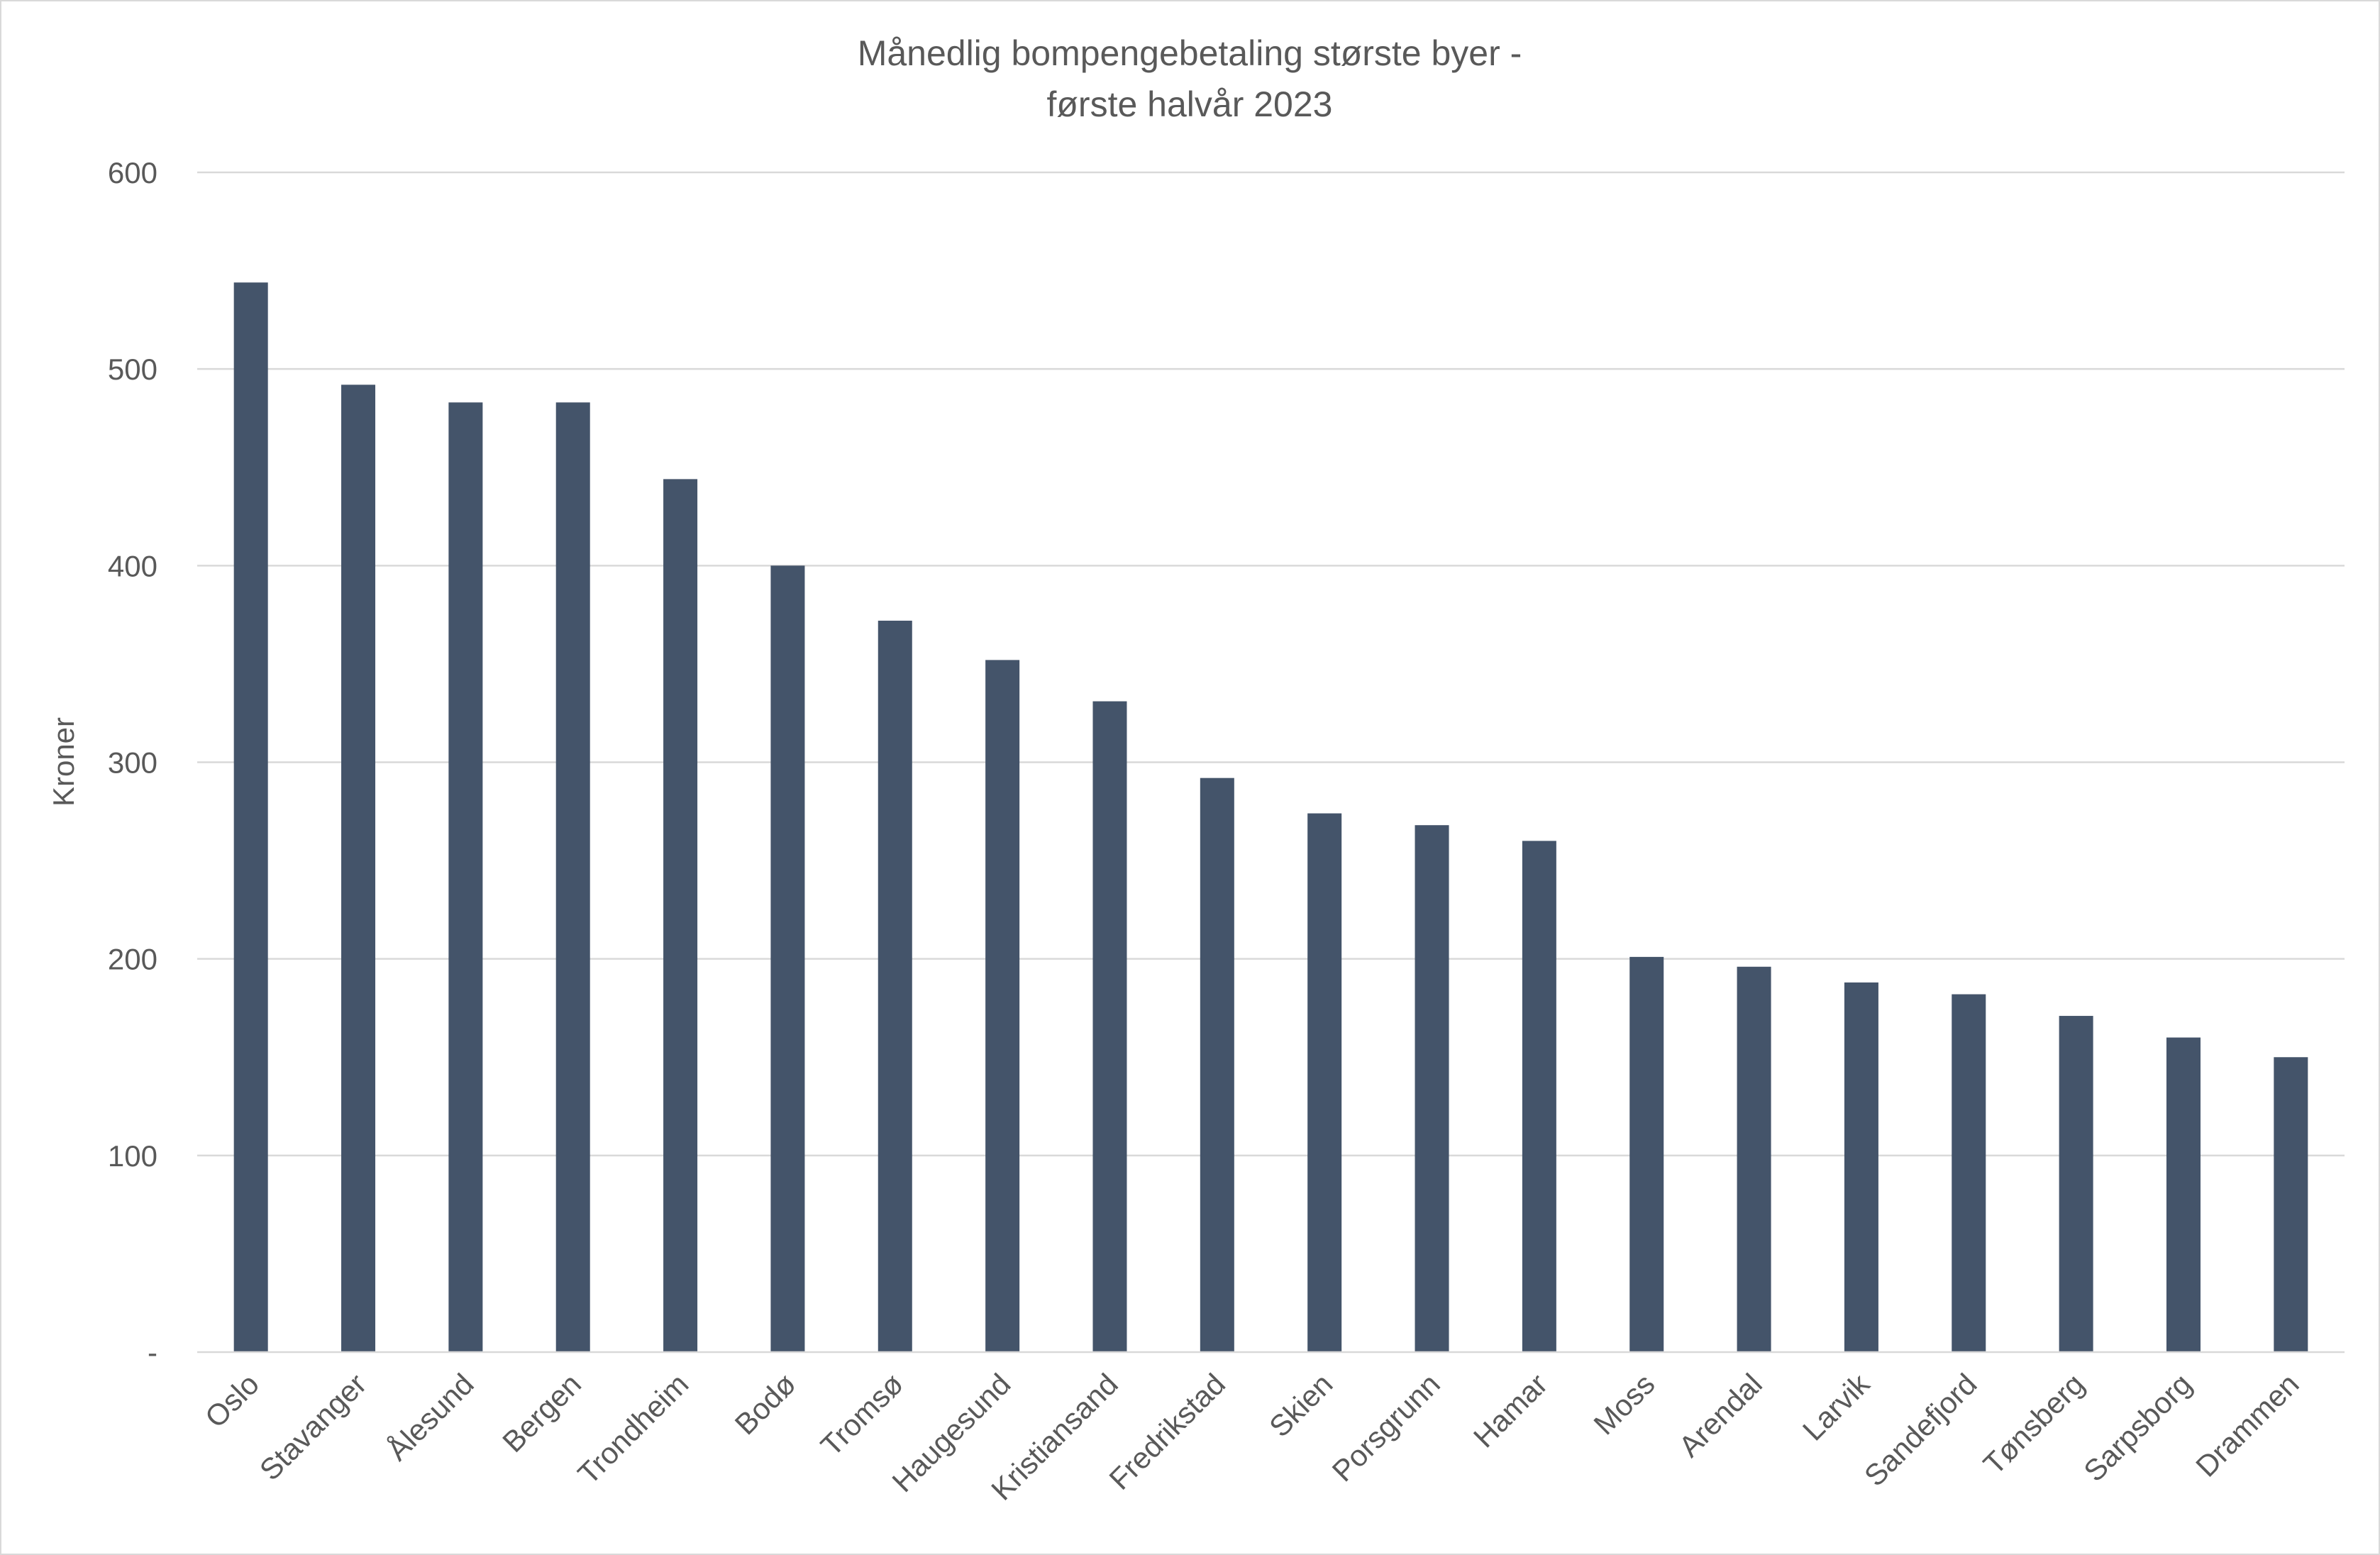 The height and width of the screenshot is (1555, 2380). I want to click on x-category-label: Porsgrunn, so click(1386, 1427).